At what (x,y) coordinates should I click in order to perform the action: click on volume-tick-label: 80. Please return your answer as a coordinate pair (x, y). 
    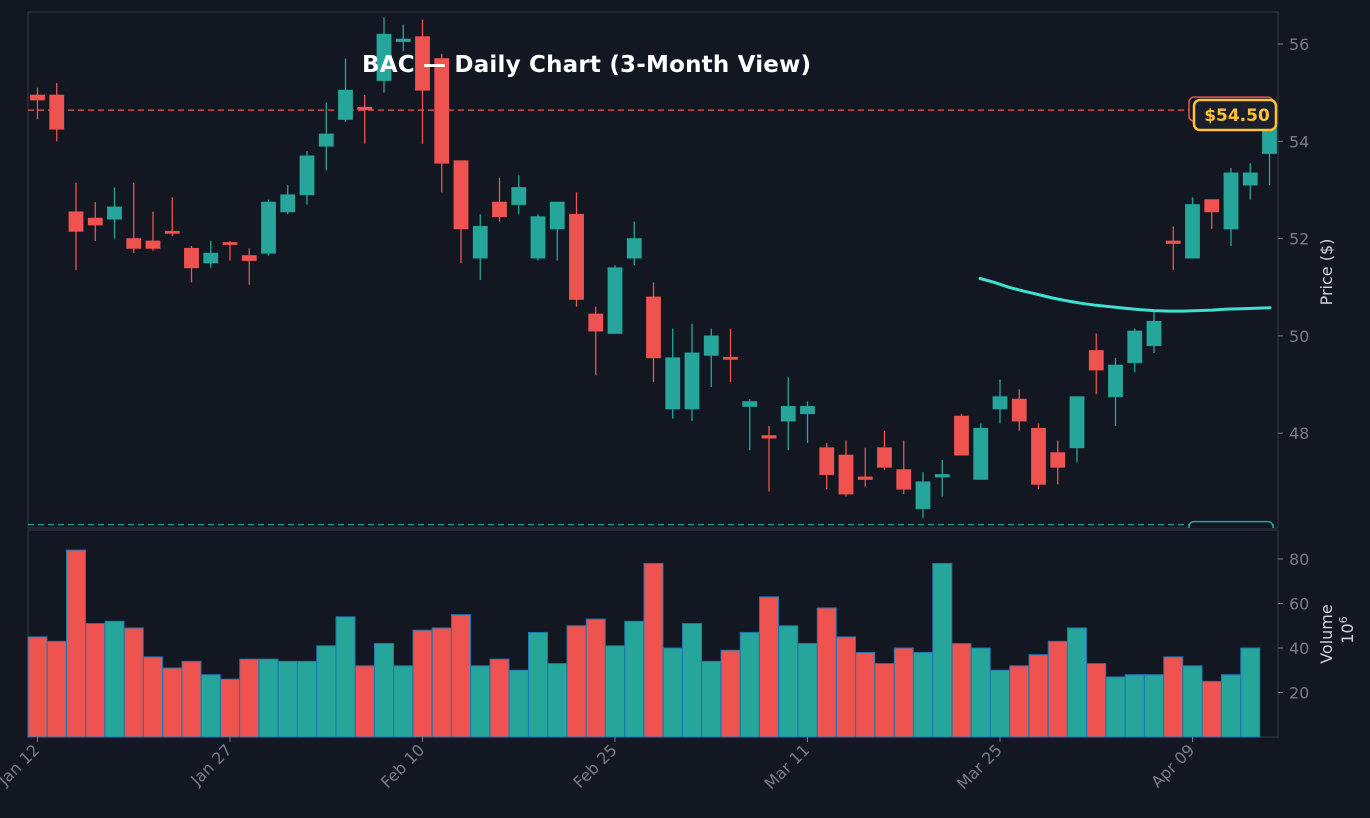
    Looking at the image, I should click on (1299, 559).